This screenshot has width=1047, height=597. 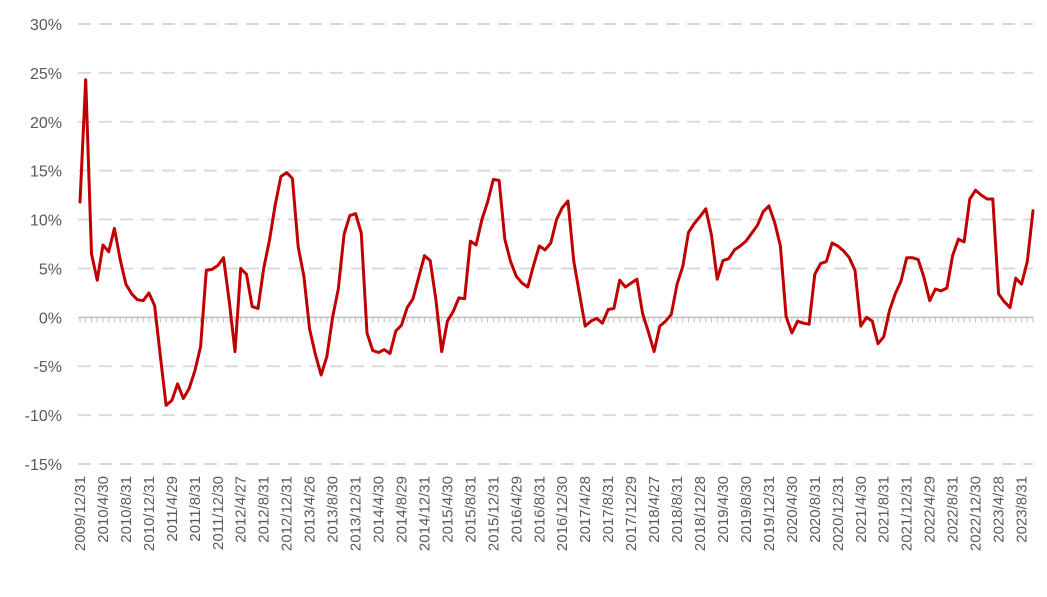 I want to click on y-tick-label: 25%, so click(x=46, y=74).